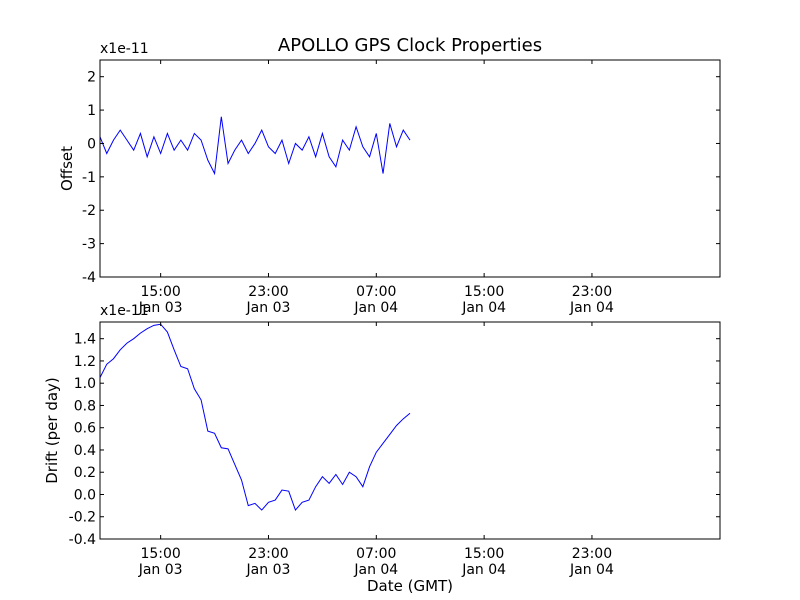 The image size is (800, 600). I want to click on drift-y-tick-label: 1.4, so click(85, 340).